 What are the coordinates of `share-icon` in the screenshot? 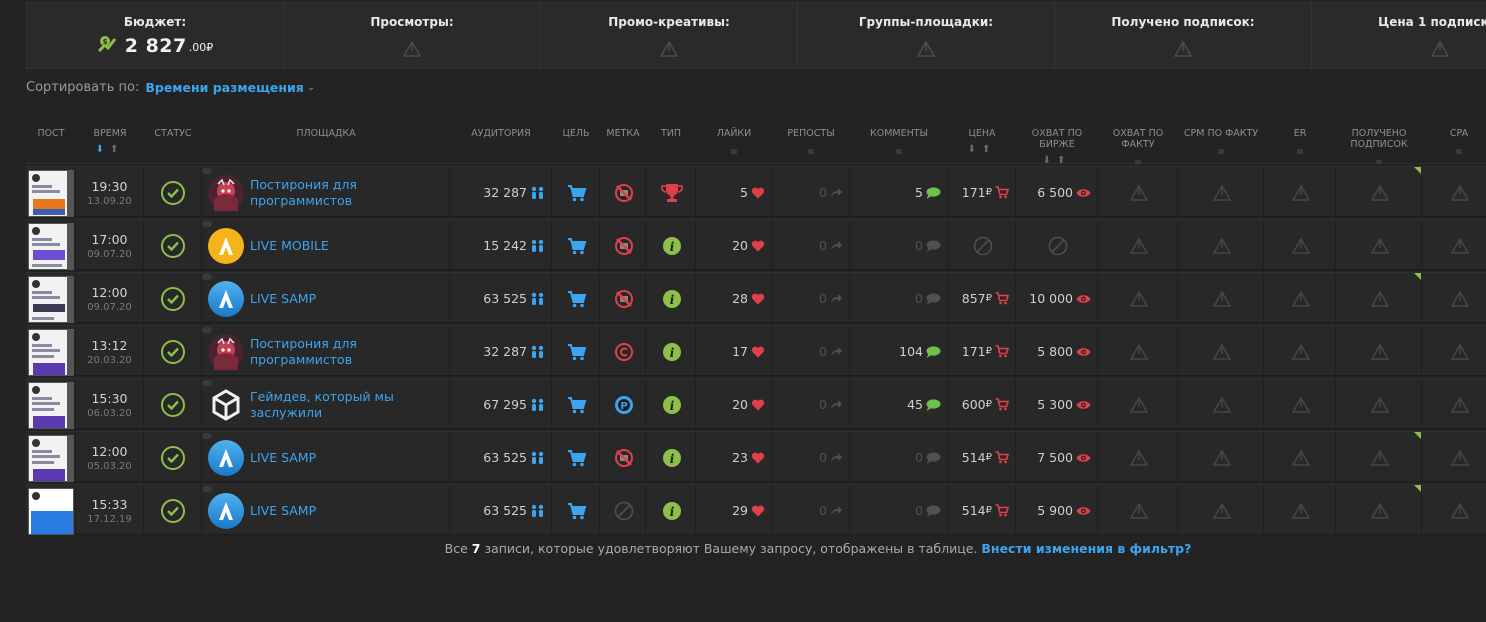 It's located at (836, 404).